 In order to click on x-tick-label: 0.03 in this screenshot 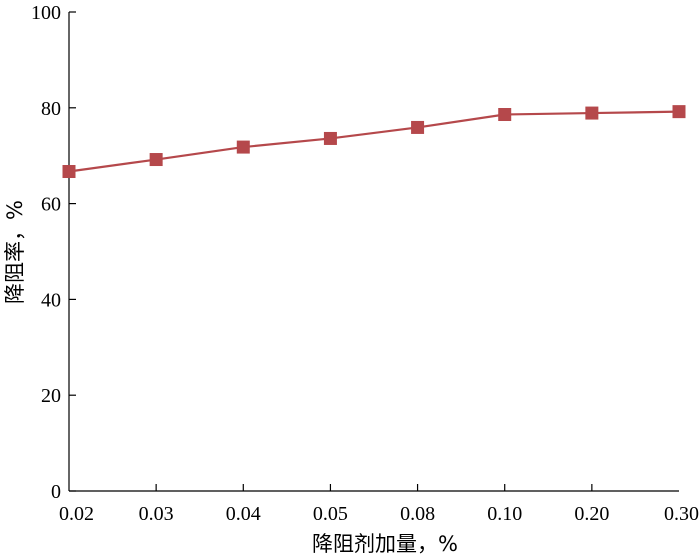, I will do `click(156, 514)`.